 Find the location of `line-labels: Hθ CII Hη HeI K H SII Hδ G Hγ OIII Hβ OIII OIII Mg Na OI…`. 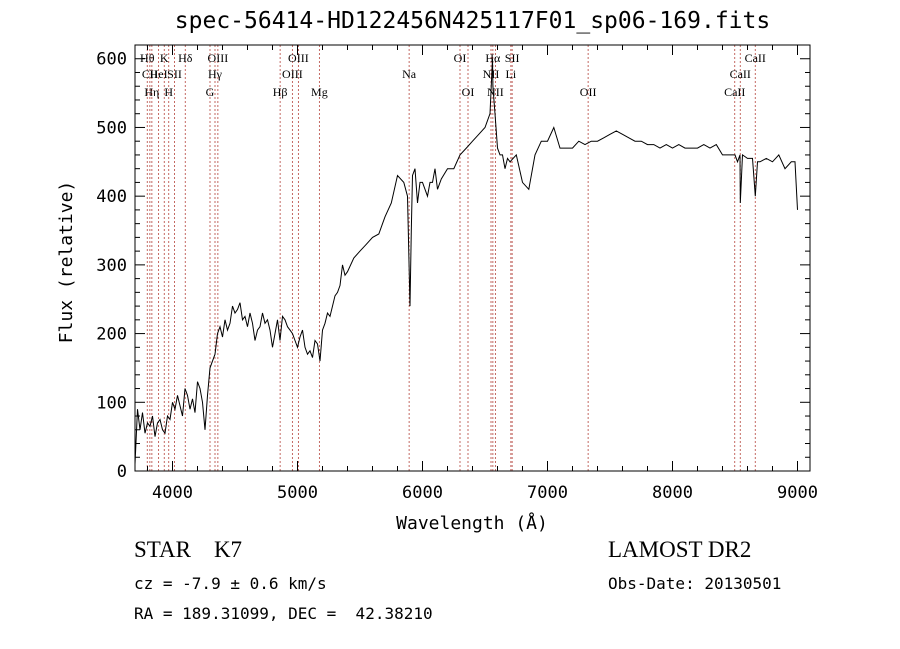

line-labels: Hθ CII Hη HeI K H SII Hδ G Hγ OIII Hβ OIII OIII Mg Na OI… is located at coordinates (453, 75).